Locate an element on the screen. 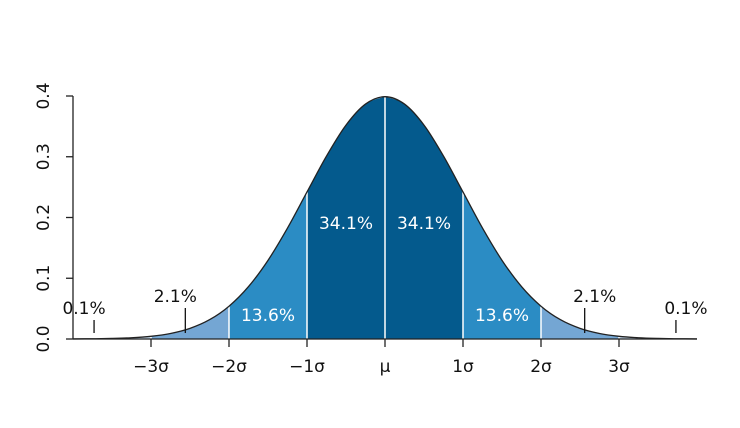  x-tick-label: 2σ is located at coordinates (541, 367).